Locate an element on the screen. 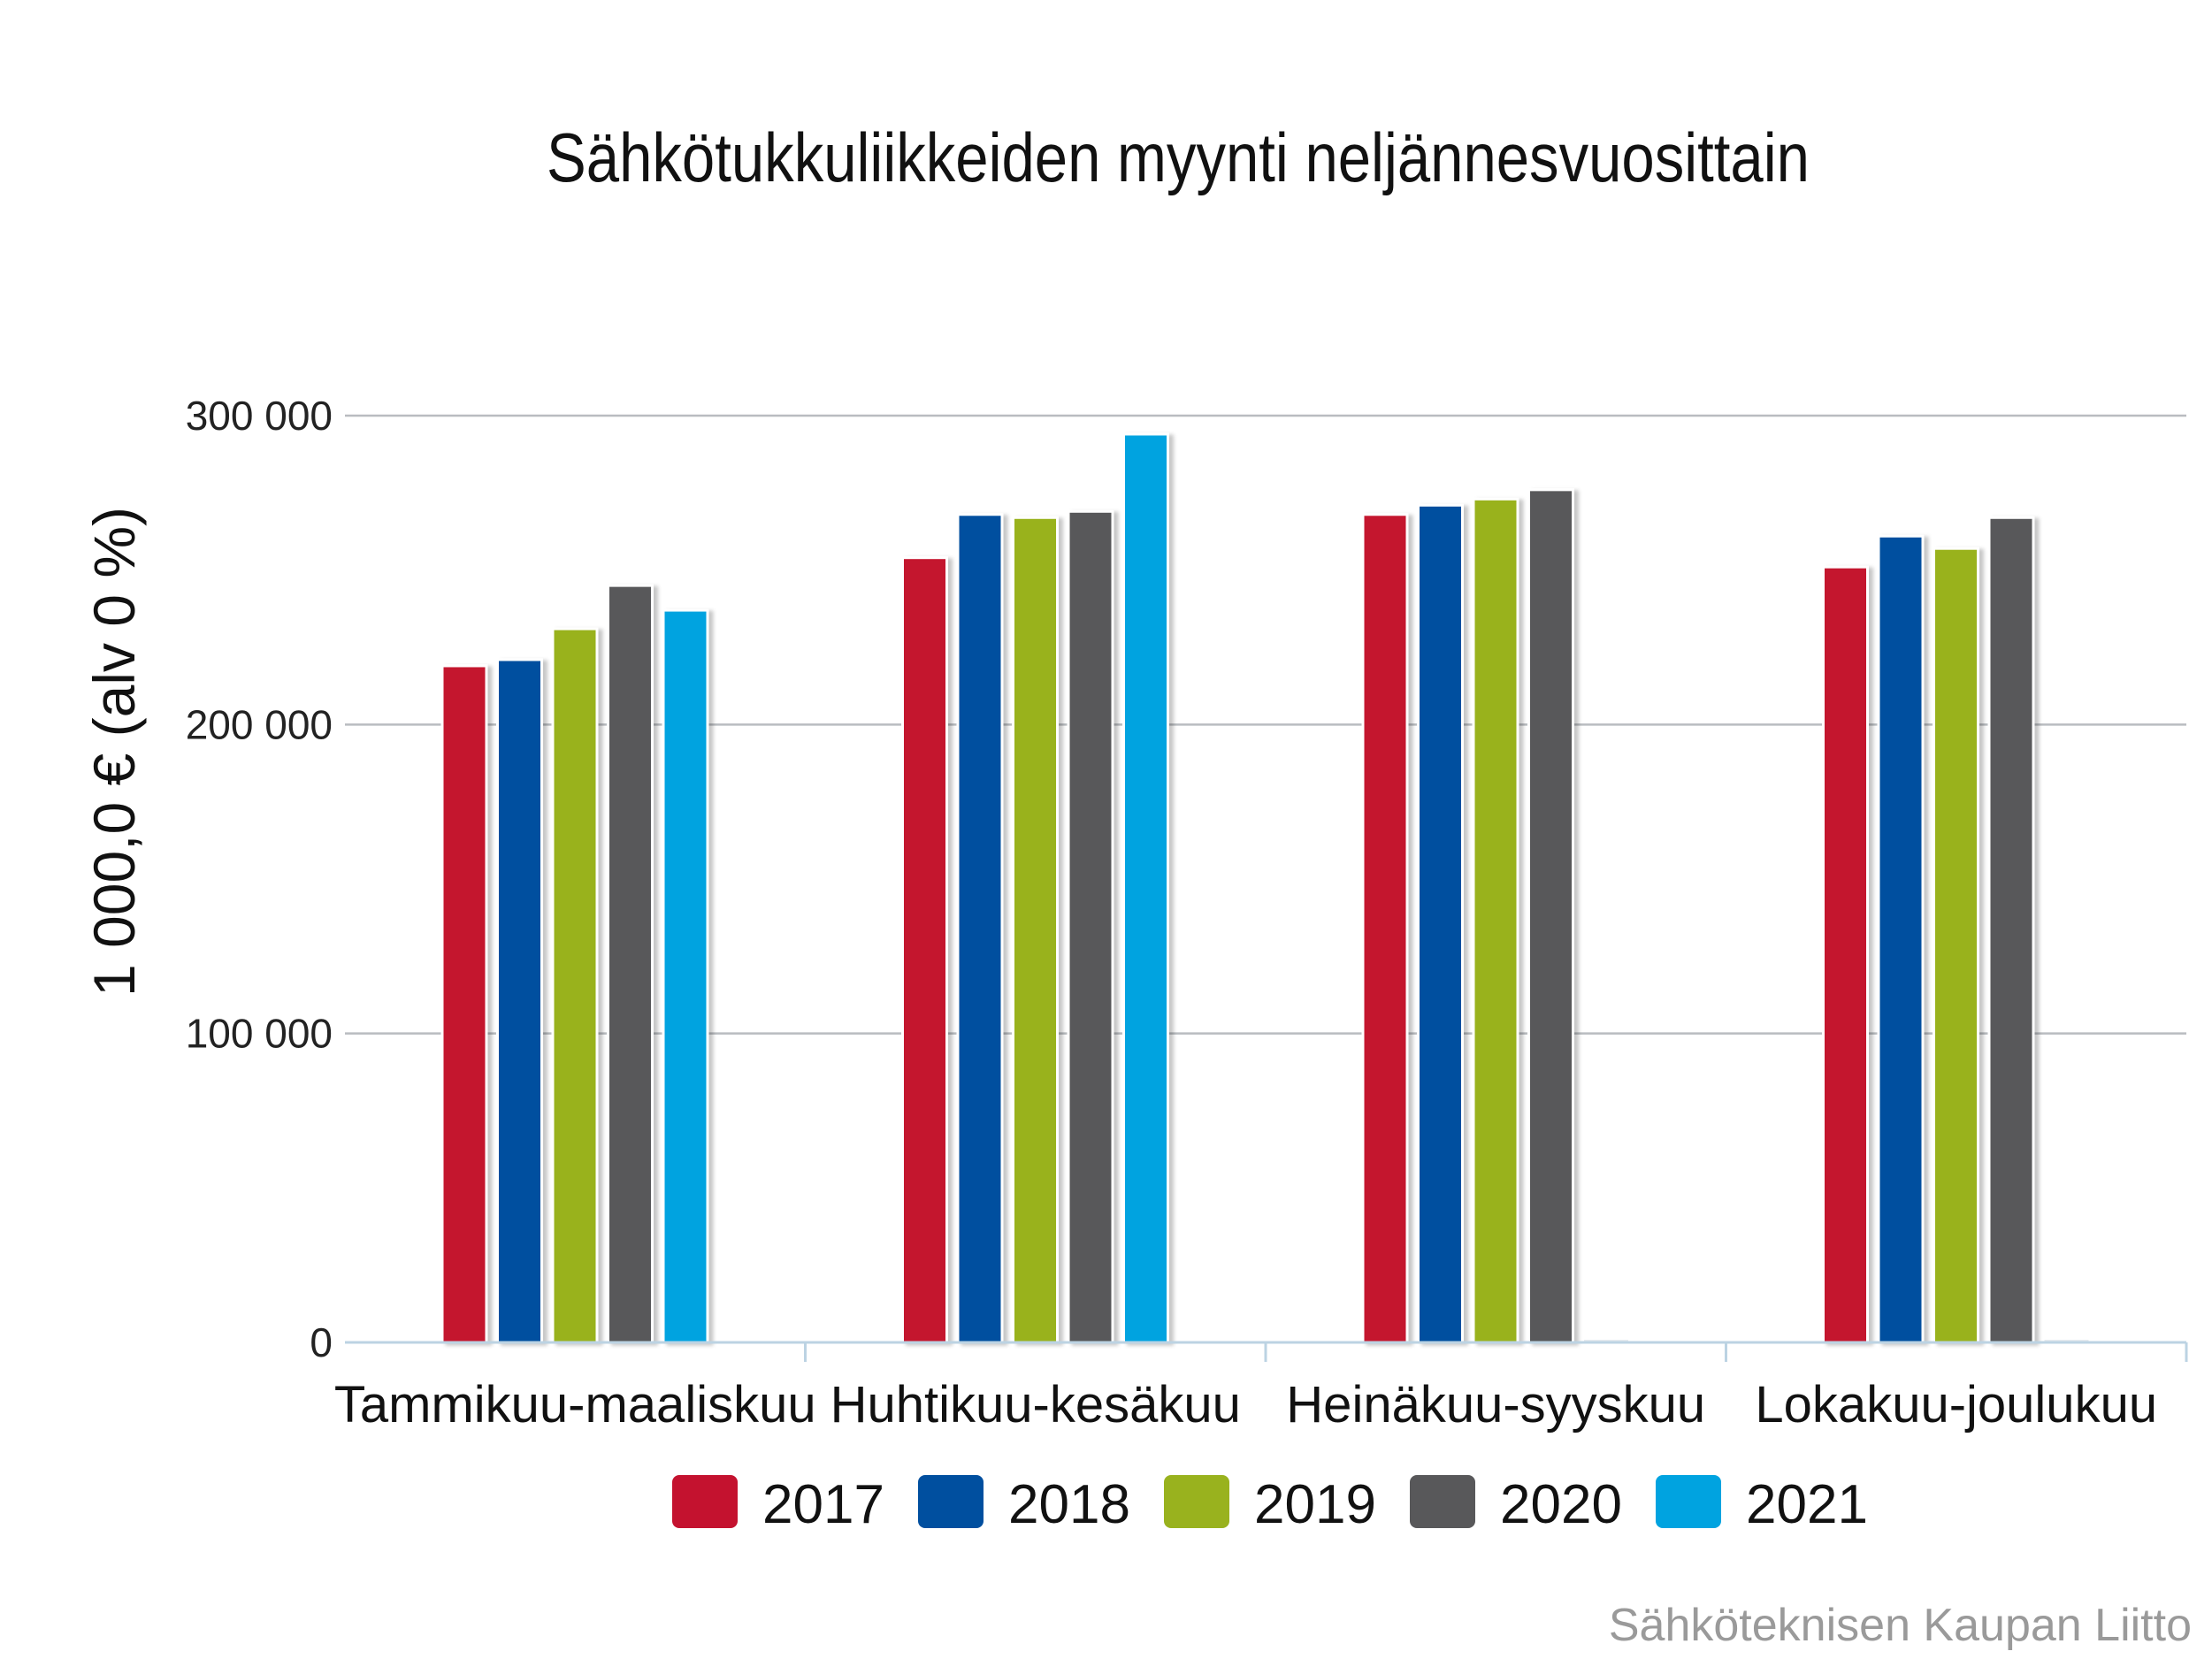 This screenshot has height=1659, width=2212. legend-label: 2021 is located at coordinates (1807, 1504).